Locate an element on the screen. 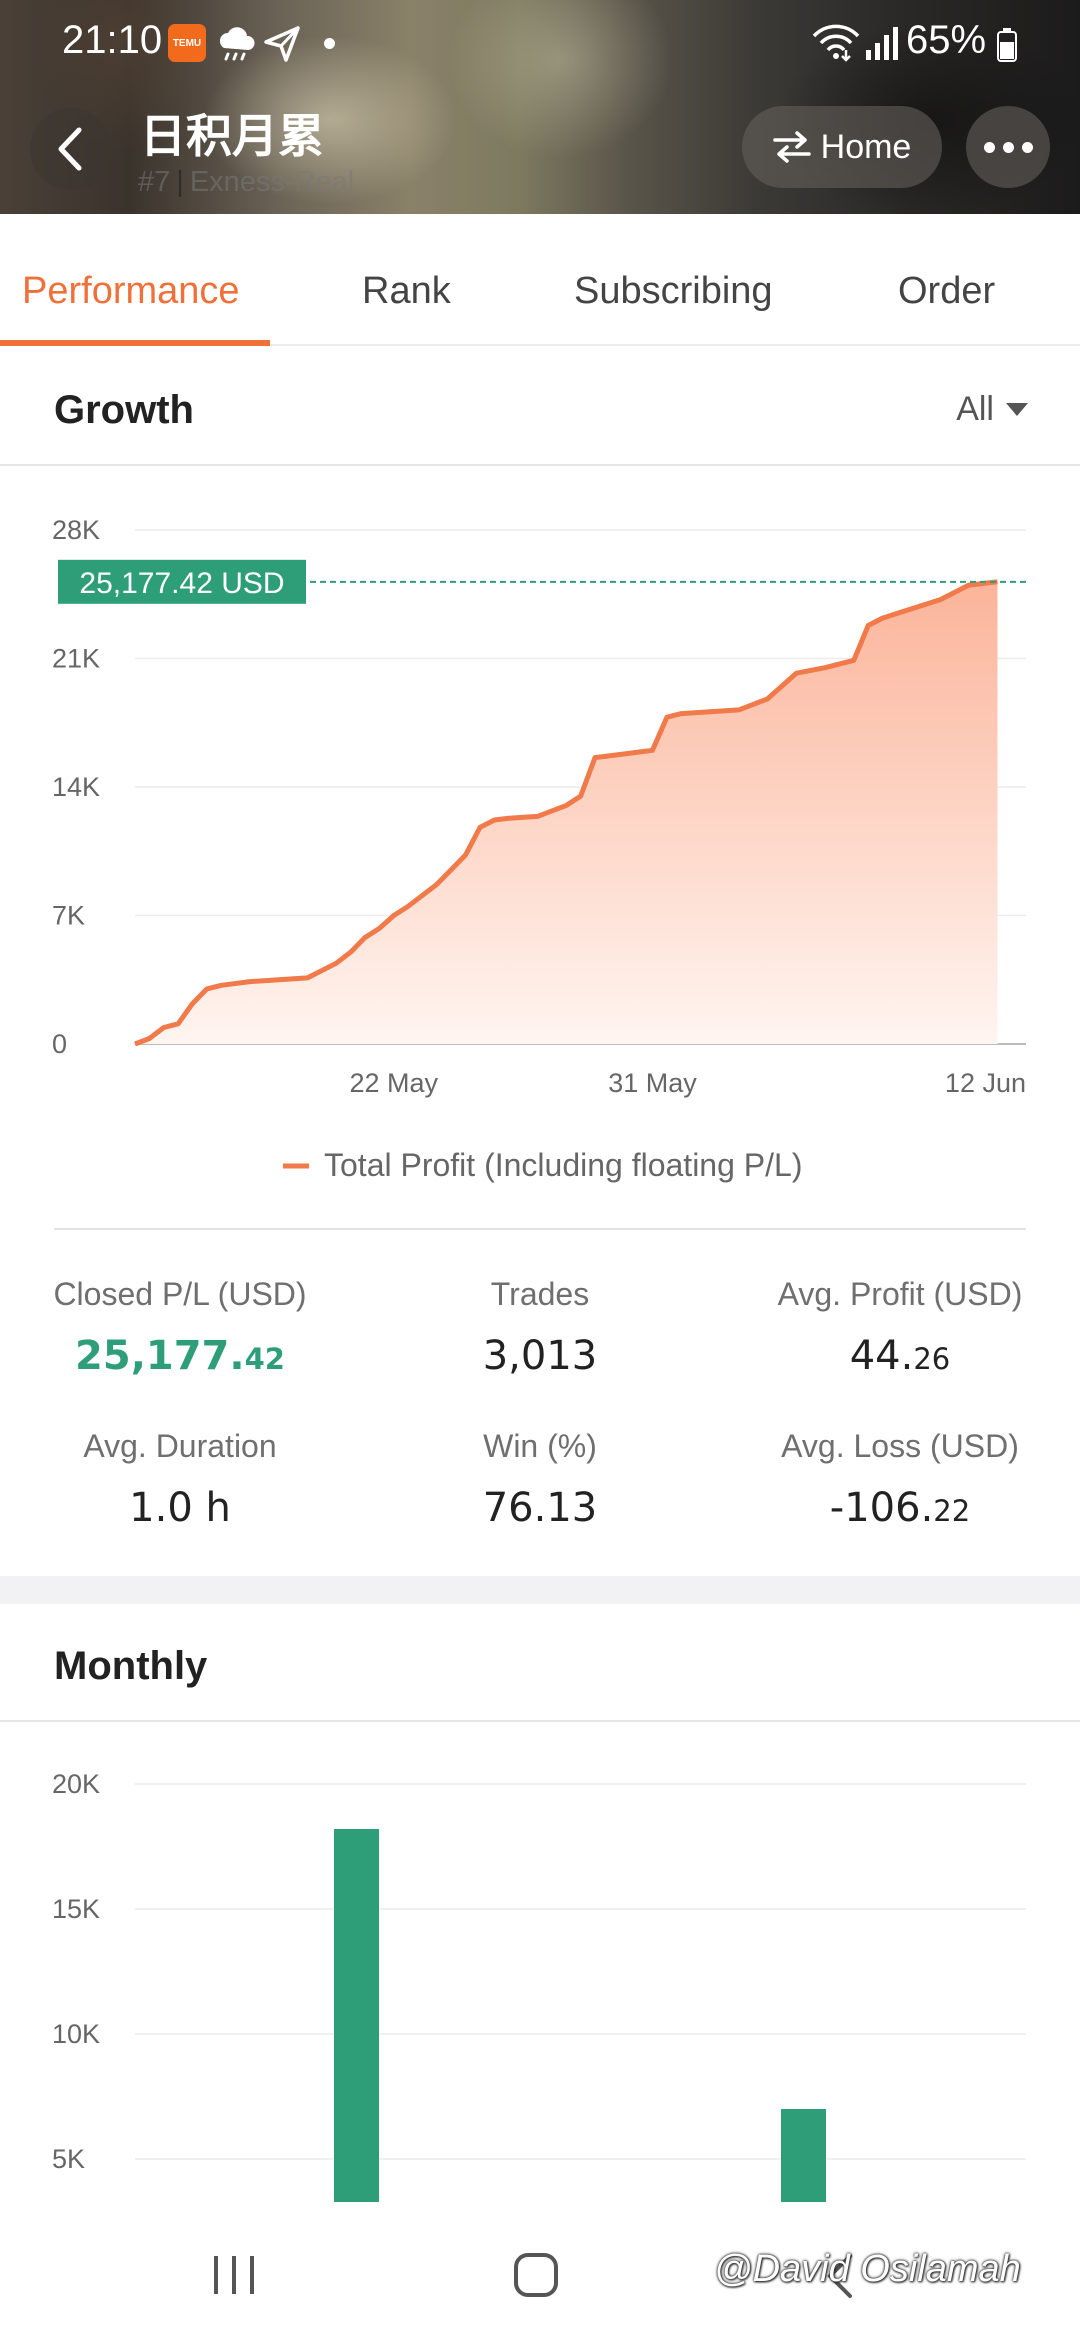  avg-loss-dec: 22 is located at coordinates (952, 1511).